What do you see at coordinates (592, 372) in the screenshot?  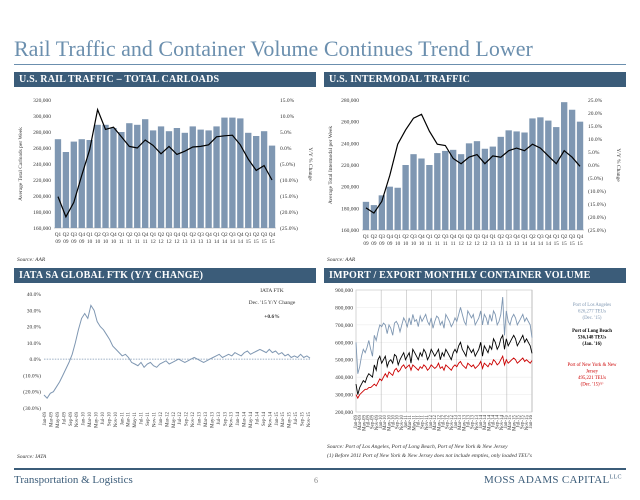 I see `series-annotation-ny: Jersey` at bounding box center [592, 372].